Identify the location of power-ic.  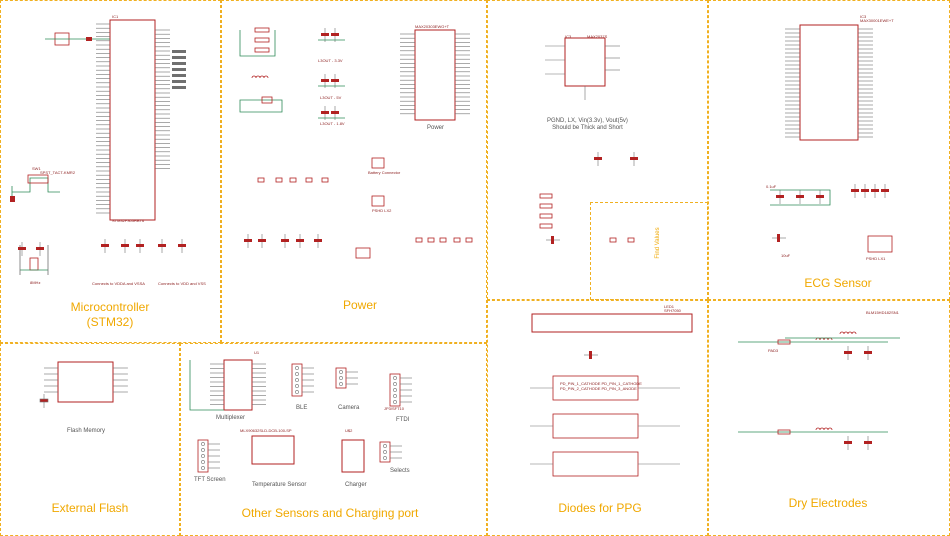
(435, 75).